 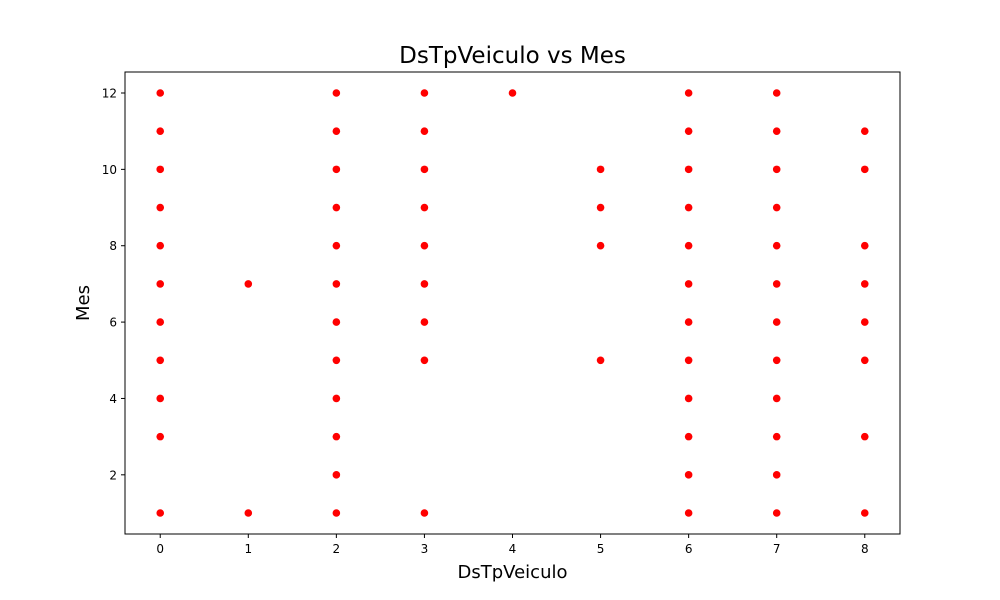 What do you see at coordinates (113, 323) in the screenshot?
I see `y-tick-label: 6` at bounding box center [113, 323].